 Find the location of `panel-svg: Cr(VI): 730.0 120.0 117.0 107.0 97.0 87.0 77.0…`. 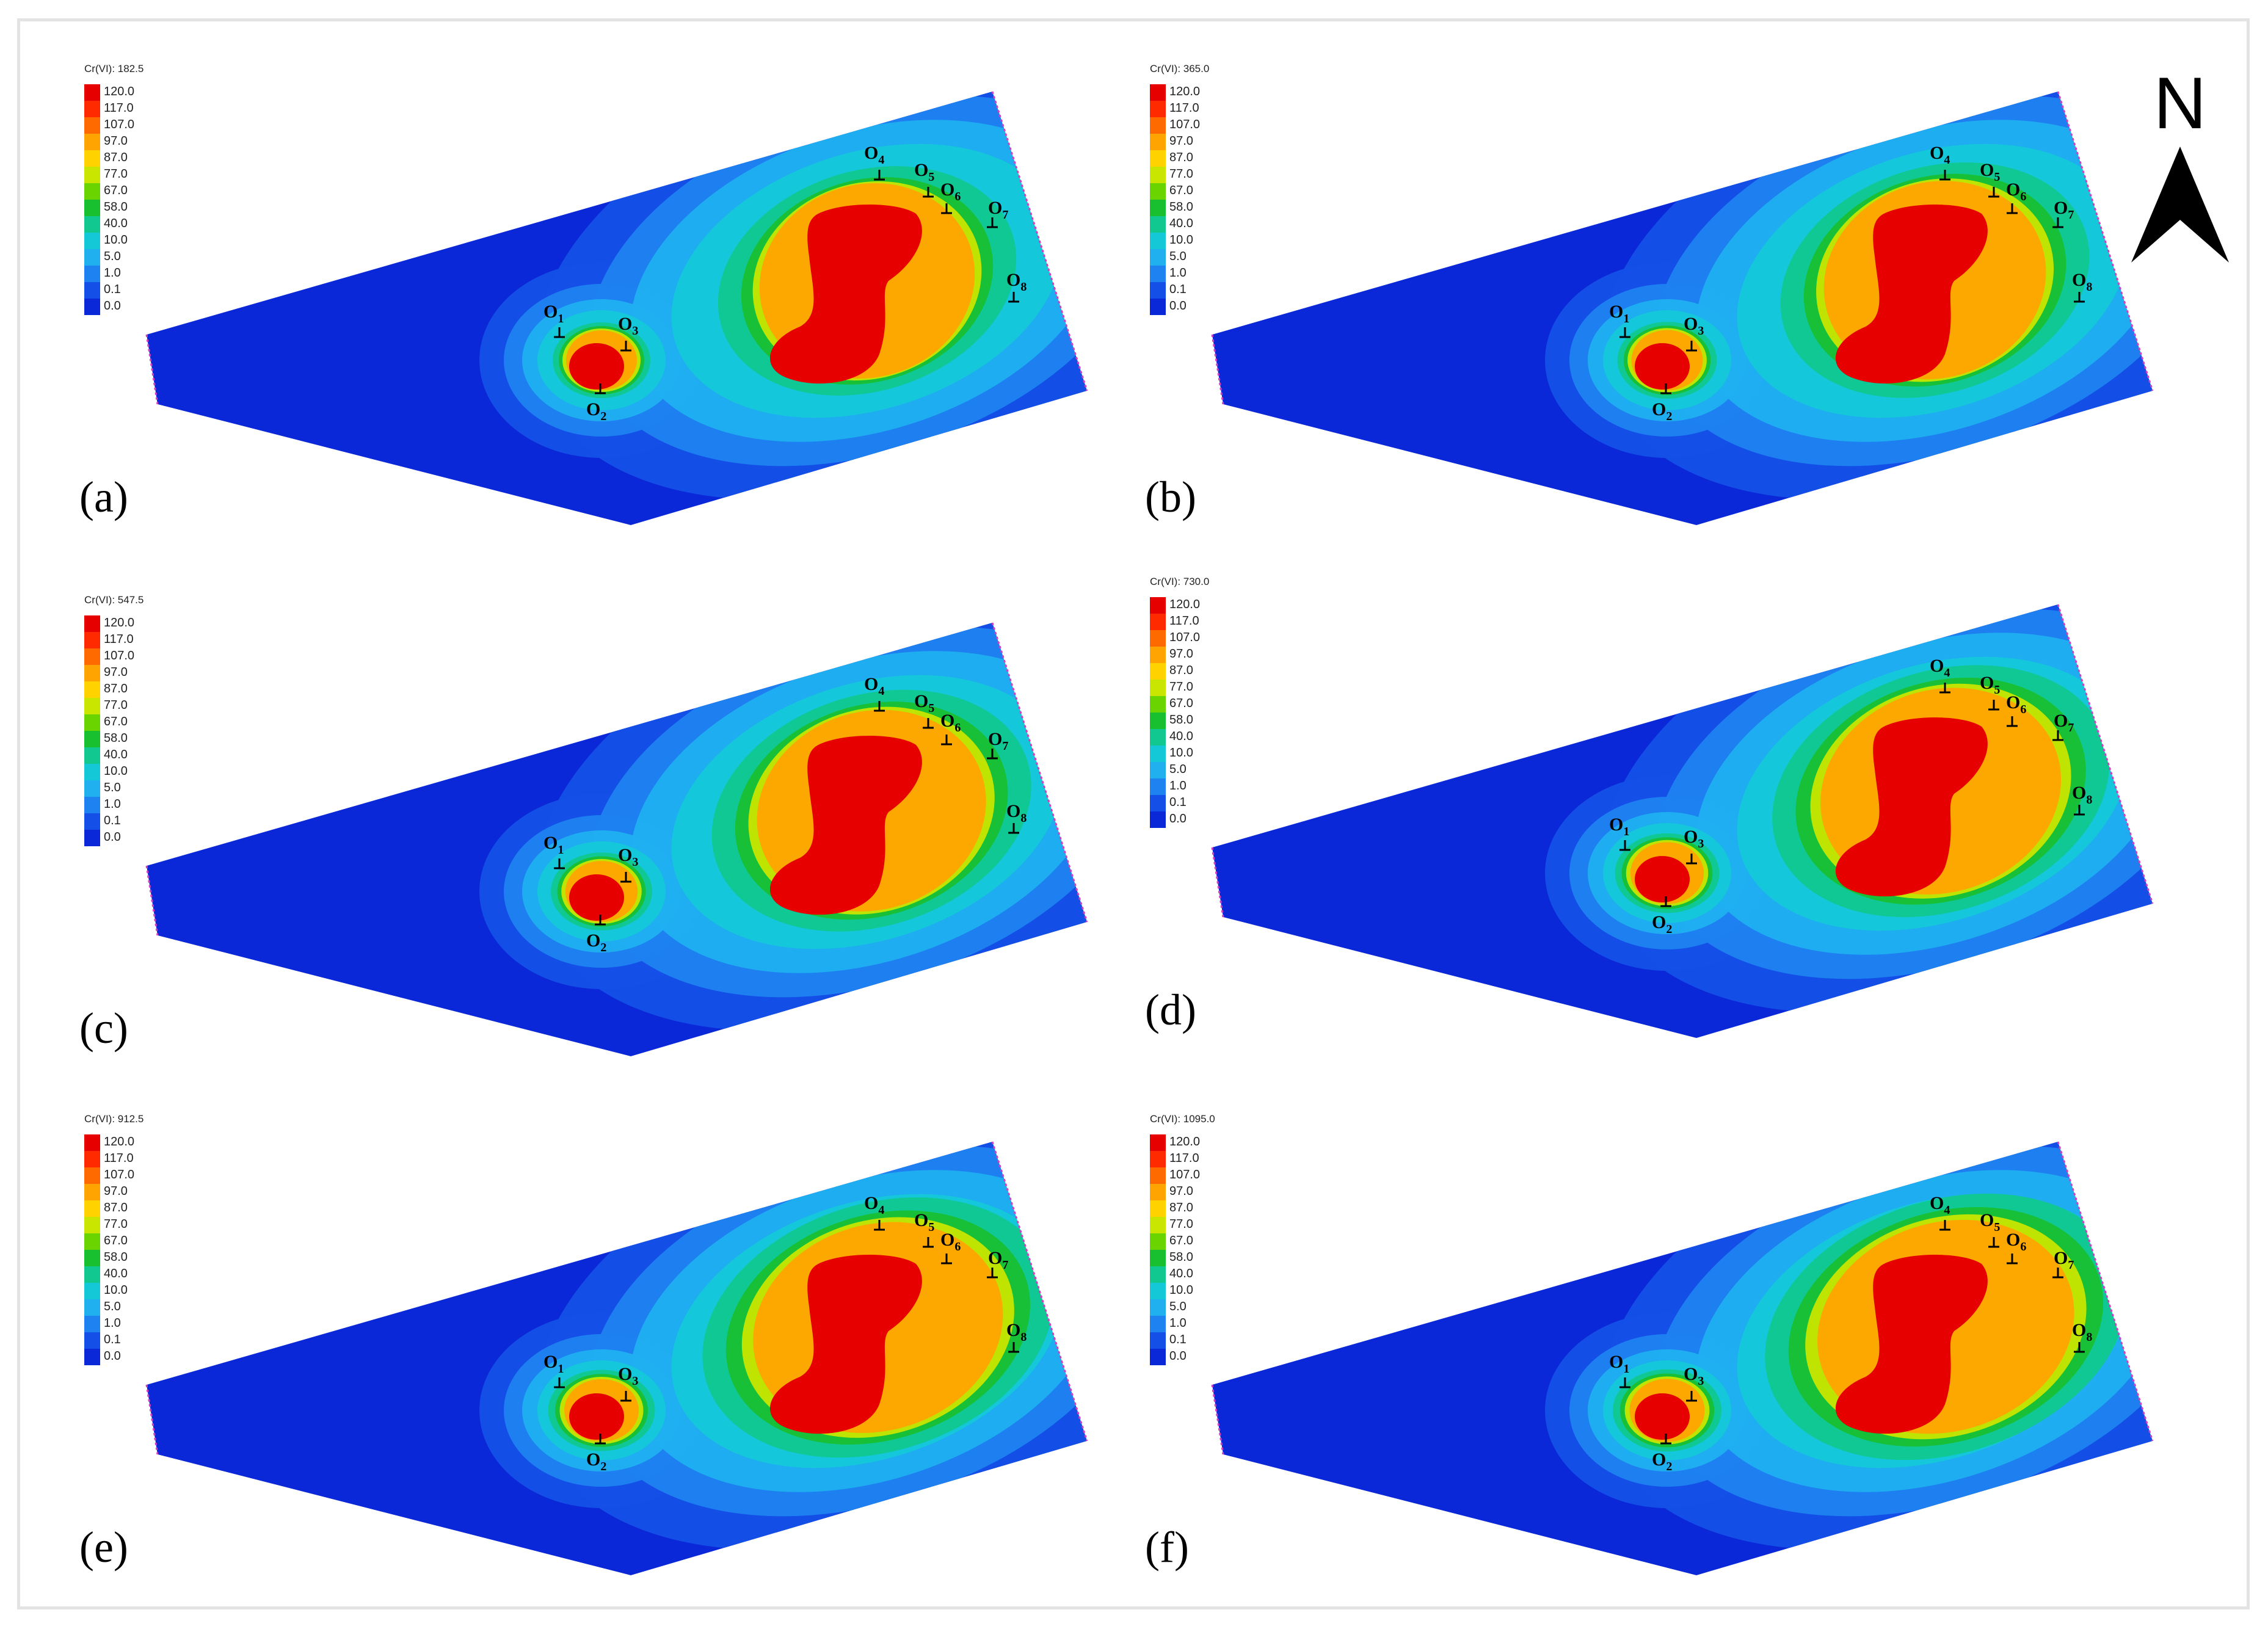

panel-svg: Cr(VI): 730.0 120.0 117.0 107.0 97.0 87.0 77.0… is located at coordinates (1650, 807).